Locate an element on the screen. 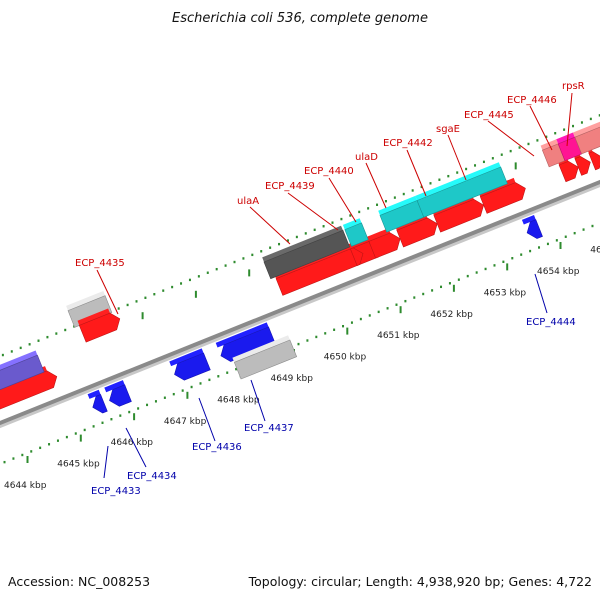 This screenshot has width=600, height=600. gene-label-forward: ECP_4446 is located at coordinates (532, 100).